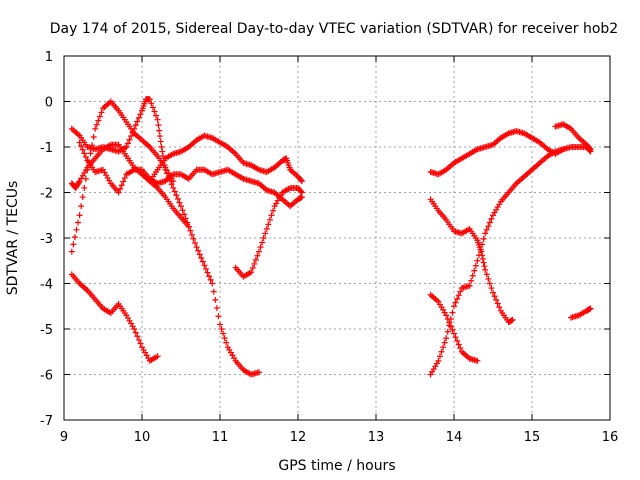 The height and width of the screenshot is (480, 640). What do you see at coordinates (49, 103) in the screenshot?
I see `y-tick-label: 0` at bounding box center [49, 103].